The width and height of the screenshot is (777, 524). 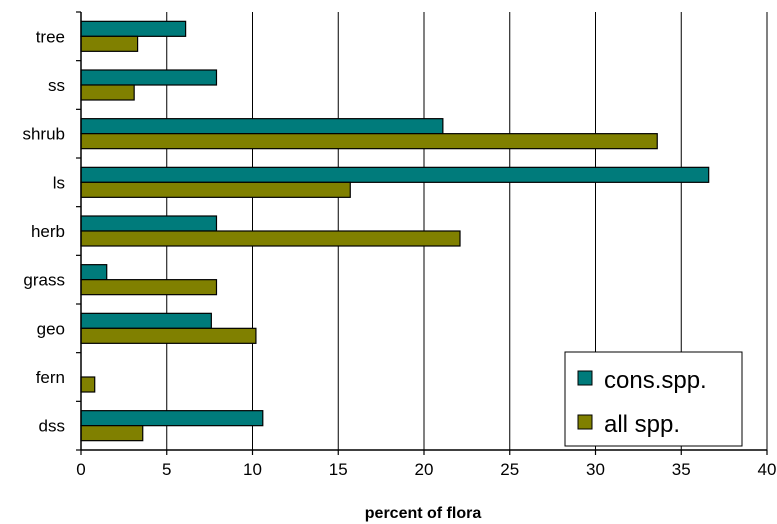 I want to click on x-tick-label-10: 10, so click(x=252, y=469).